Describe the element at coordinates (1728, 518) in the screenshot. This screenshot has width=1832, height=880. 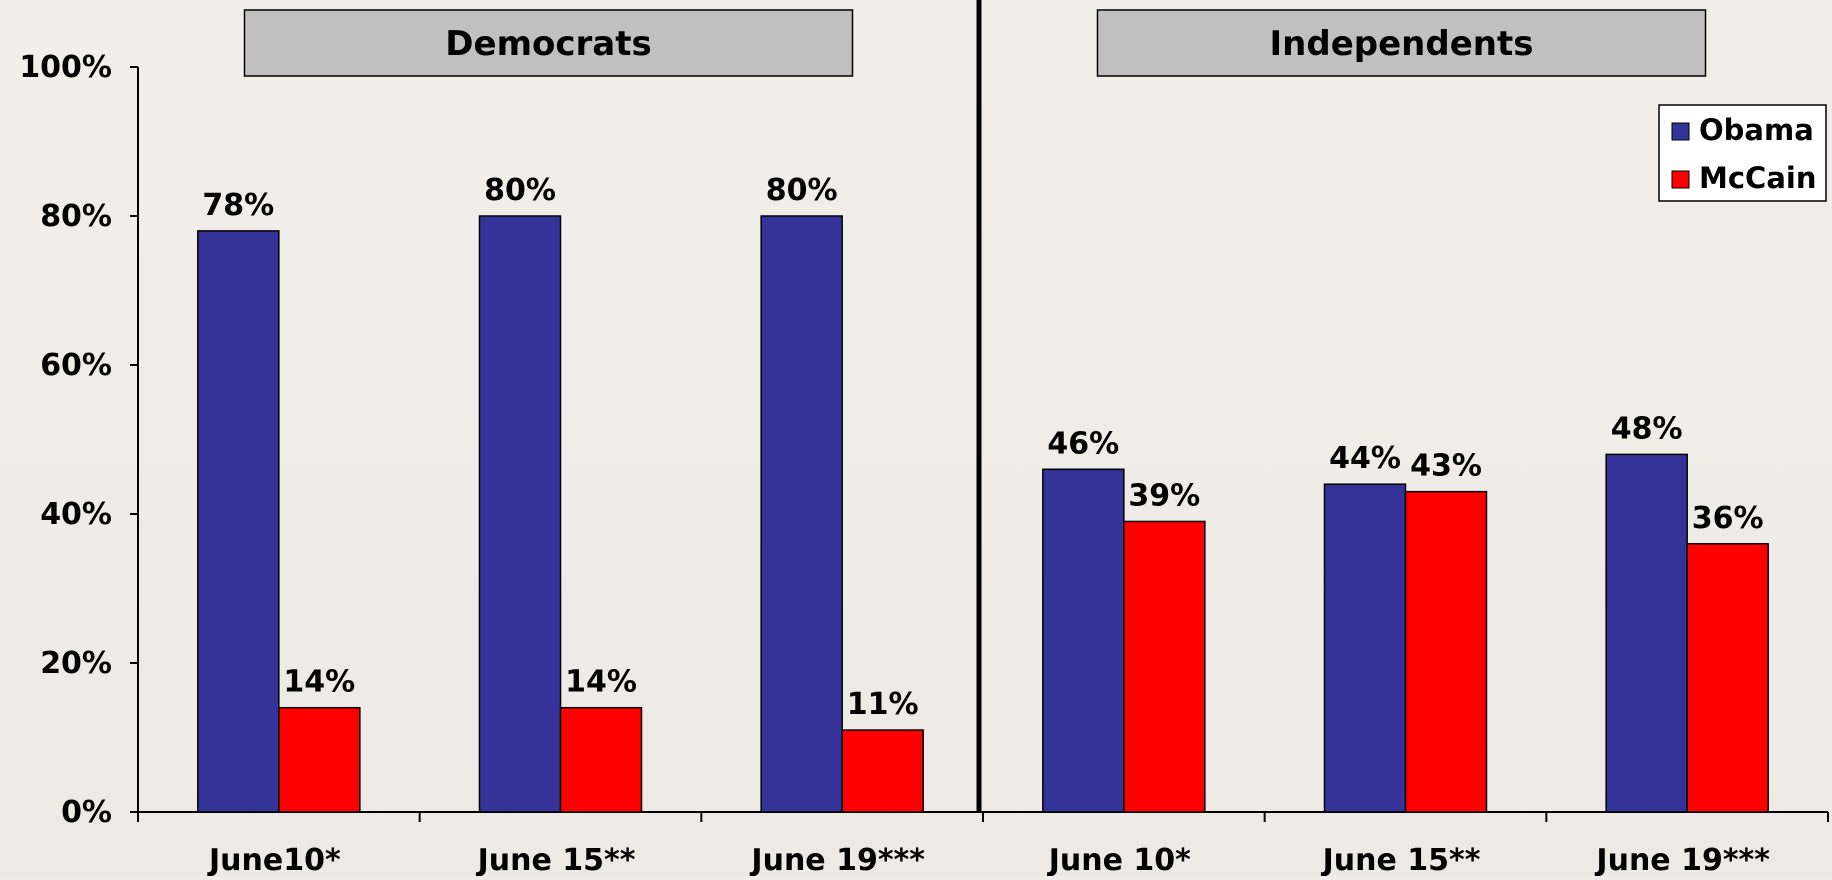
I see `data-label: 36%` at that location.